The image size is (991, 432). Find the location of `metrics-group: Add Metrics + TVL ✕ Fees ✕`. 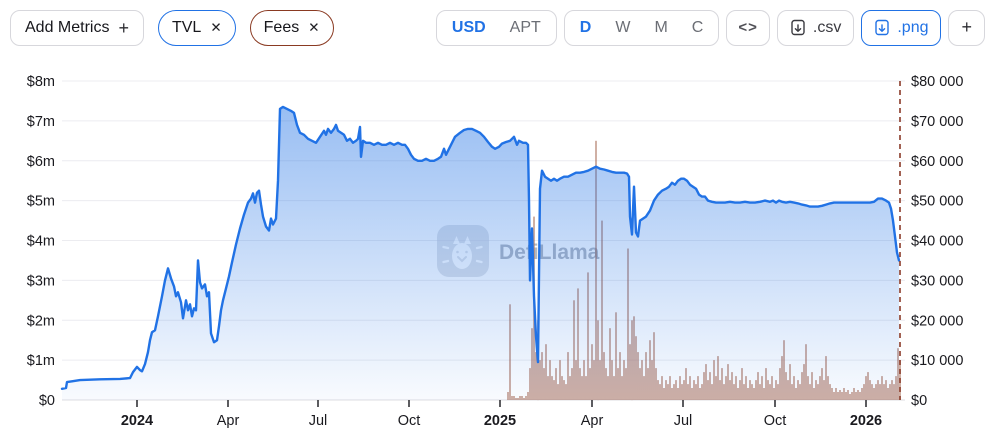

metrics-group: Add Metrics + TVL ✕ Fees ✕ is located at coordinates (172, 27).